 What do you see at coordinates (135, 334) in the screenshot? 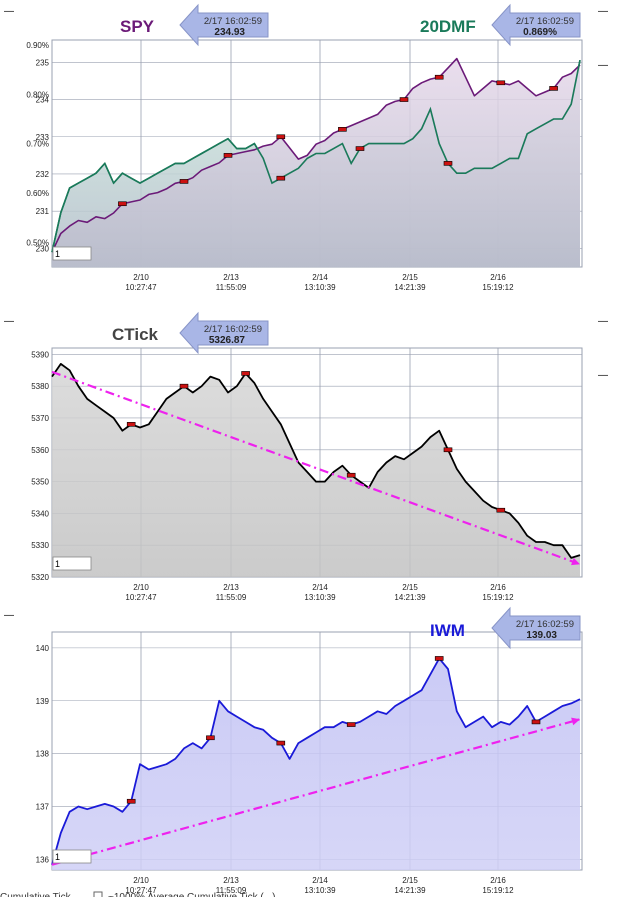
I see `ctick-title: CTick` at bounding box center [135, 334].